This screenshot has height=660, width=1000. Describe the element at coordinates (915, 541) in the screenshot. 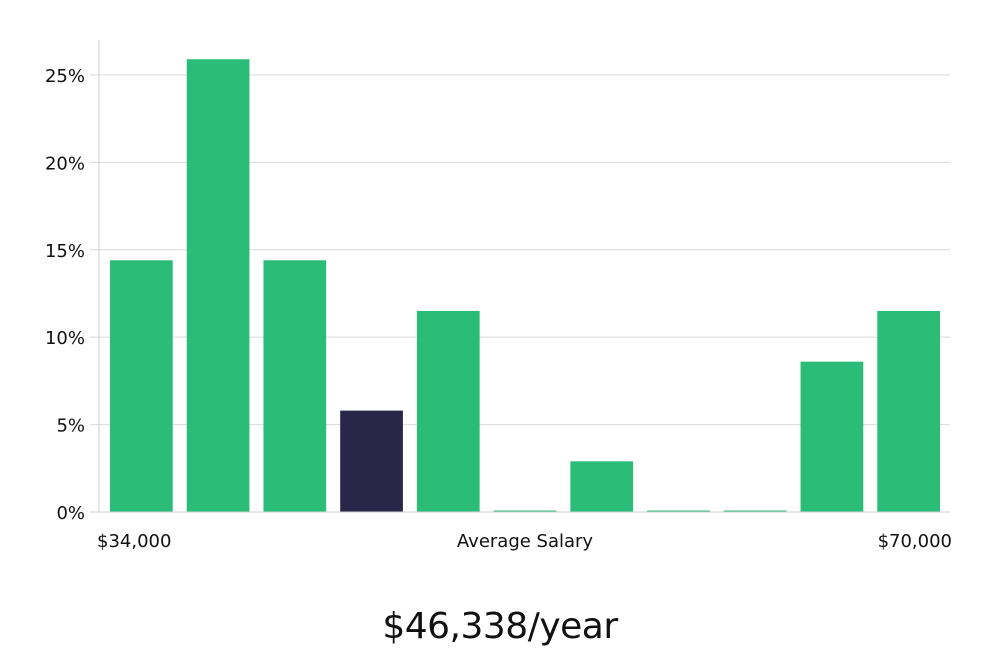

I see `x-max-label: $70,000` at that location.